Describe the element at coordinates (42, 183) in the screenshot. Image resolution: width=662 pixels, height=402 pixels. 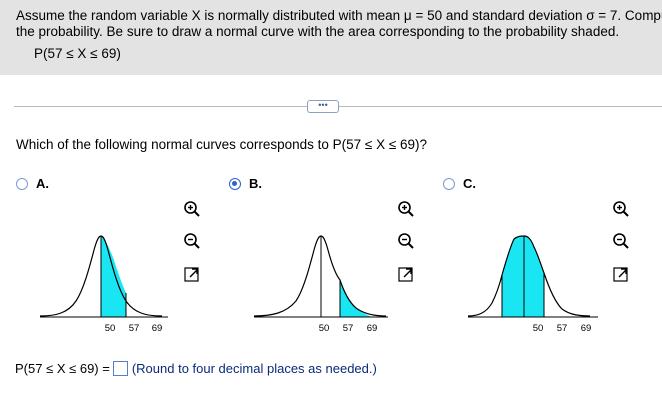
I see `option-a-label: A.` at that location.